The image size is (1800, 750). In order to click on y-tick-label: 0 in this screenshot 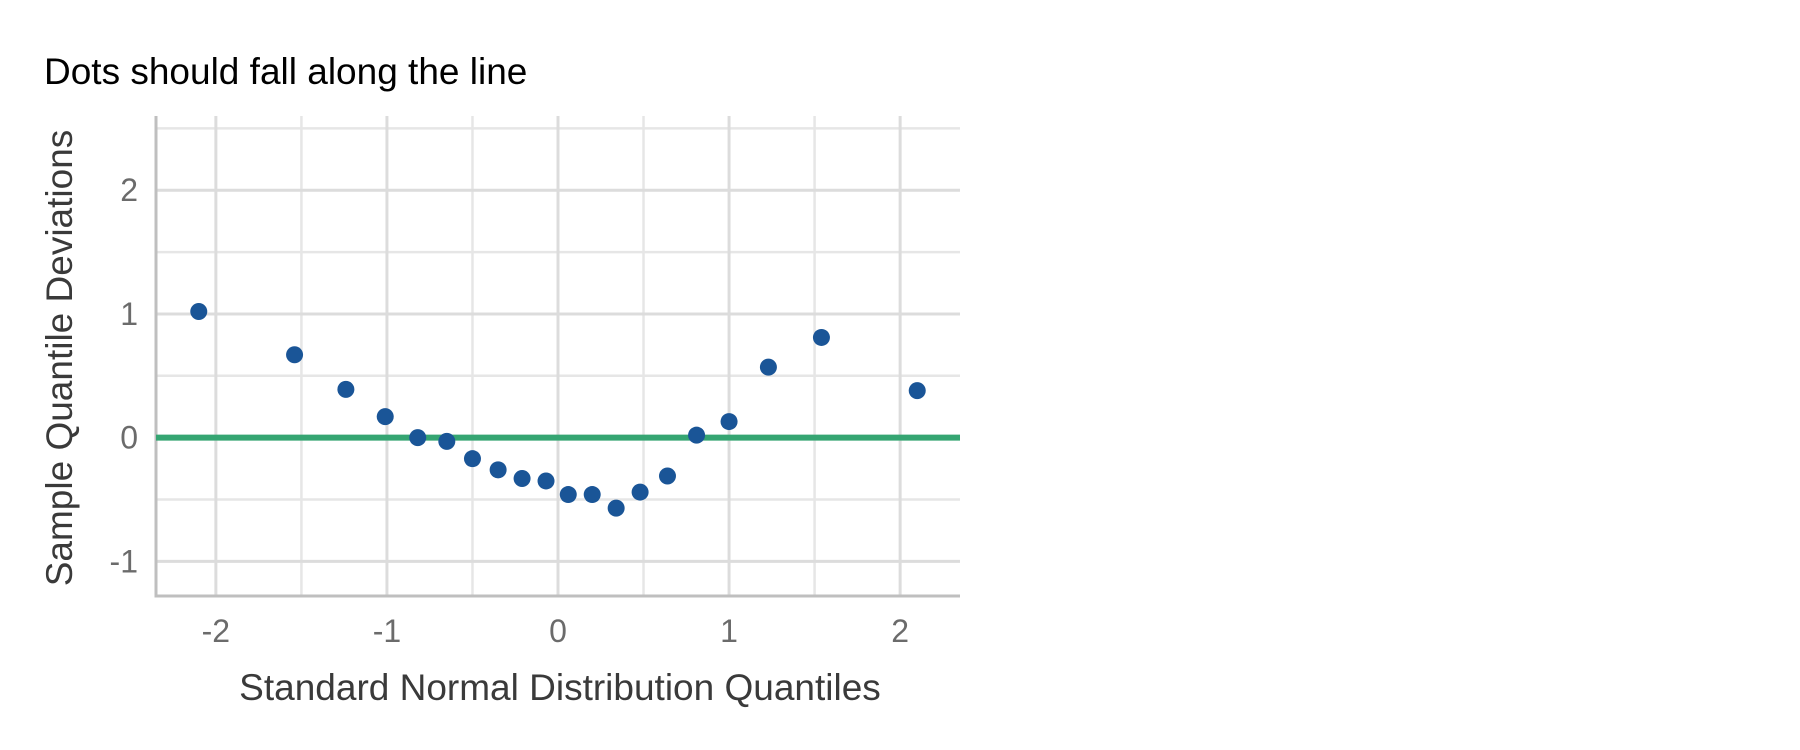, I will do `click(129, 438)`.